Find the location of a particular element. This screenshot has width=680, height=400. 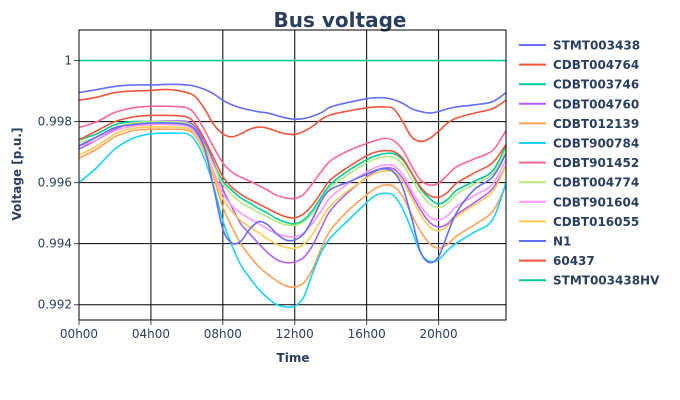

legend-label-cdbt901604: CDBT901604 is located at coordinates (596, 202).